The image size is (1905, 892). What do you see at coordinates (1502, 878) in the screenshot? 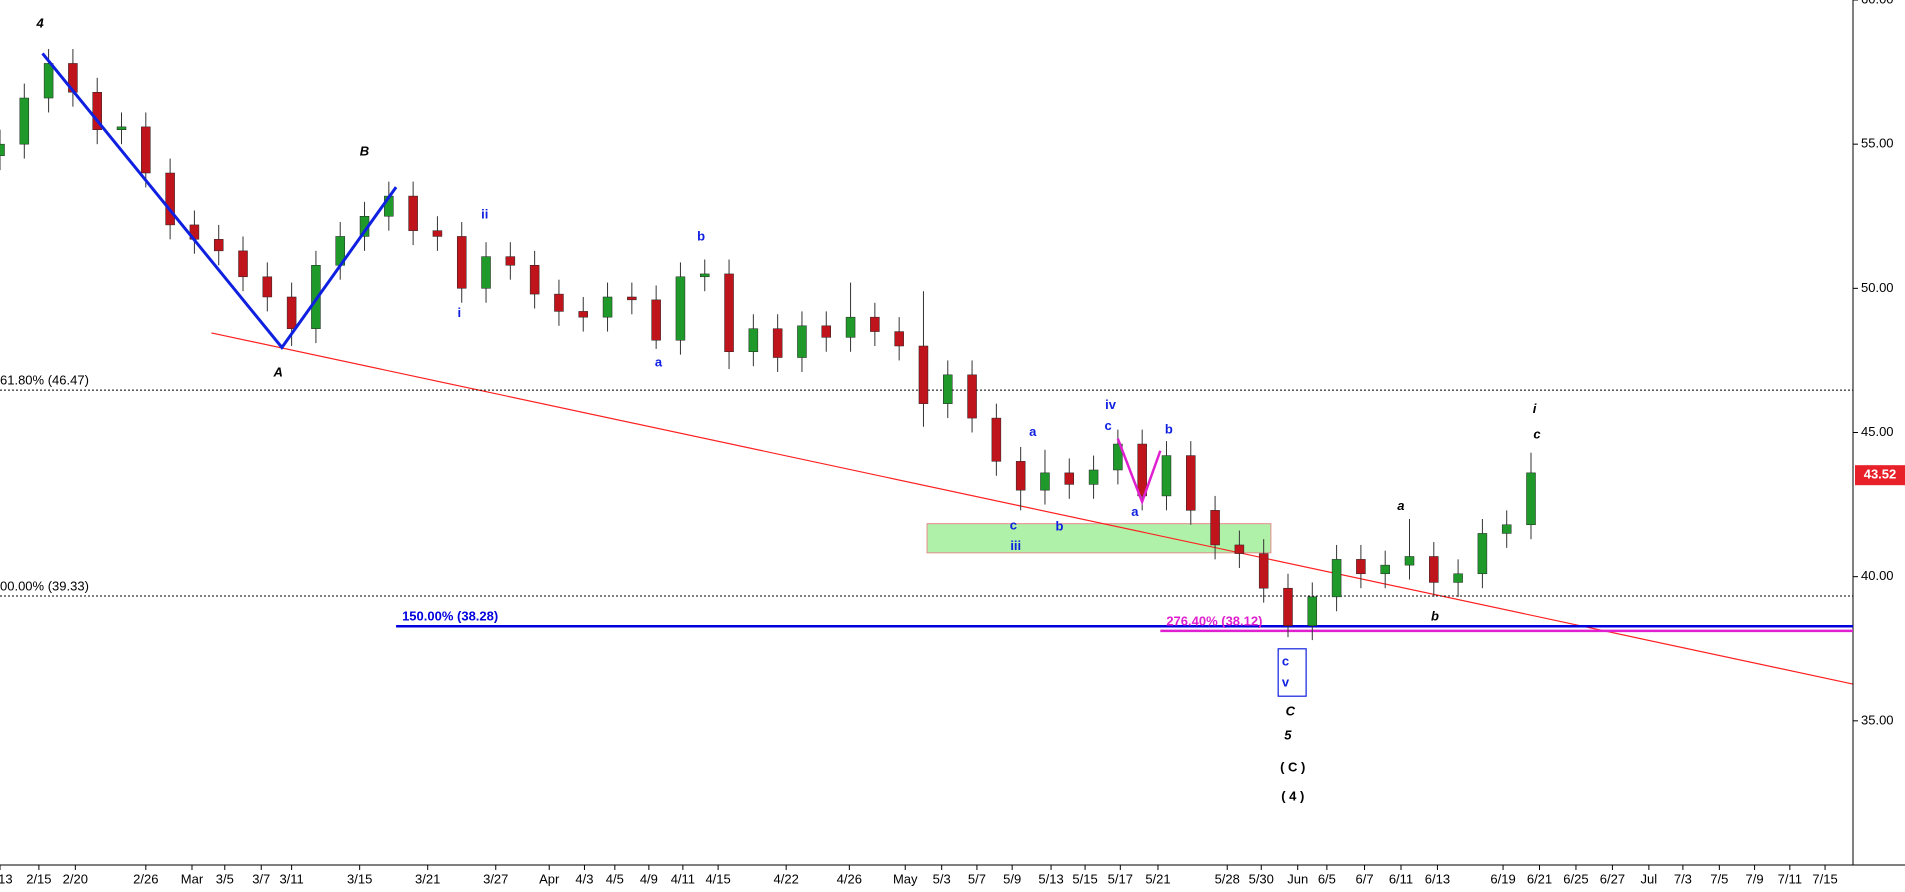
I see `x-tick-label: 6/19` at bounding box center [1502, 878].